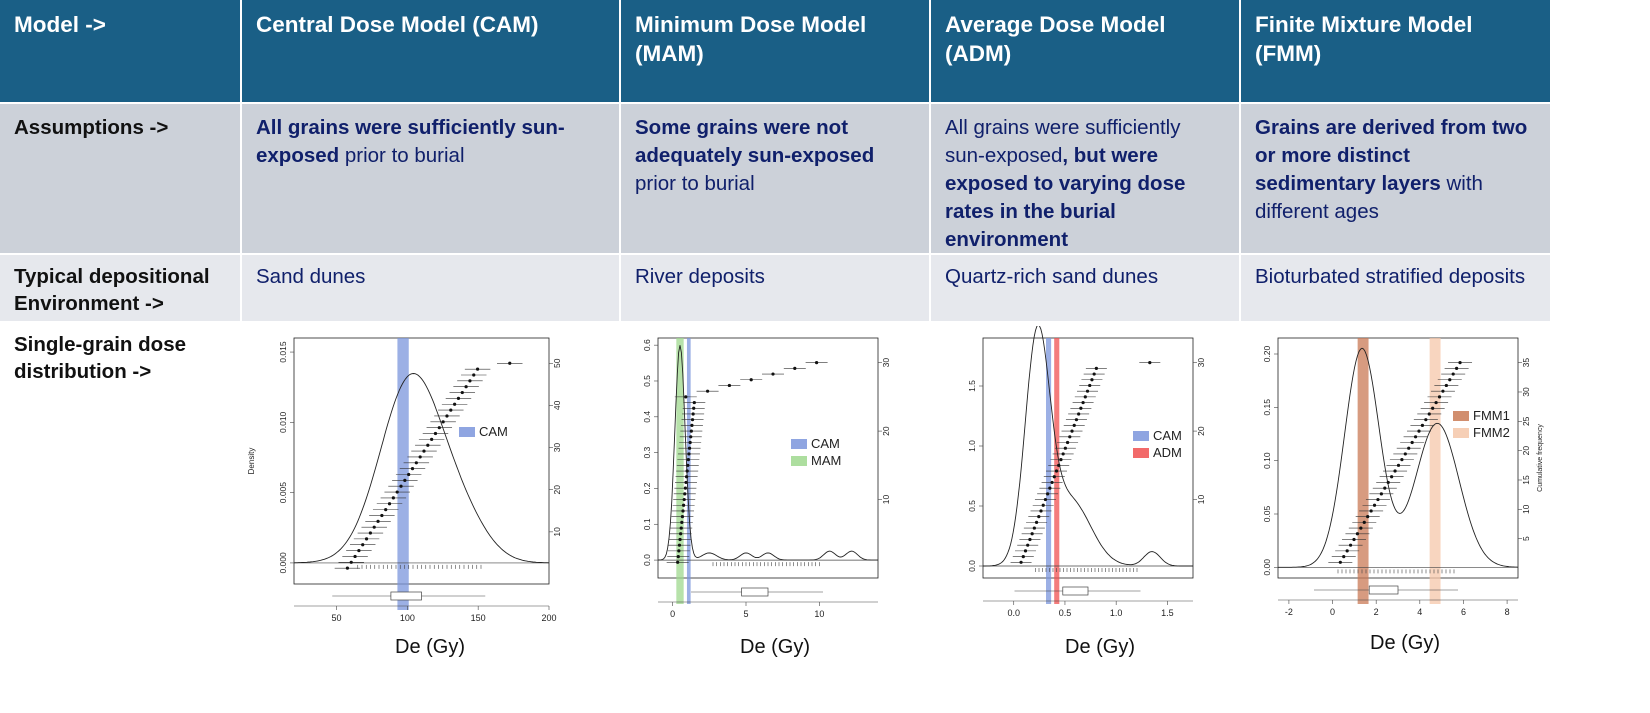  Describe the element at coordinates (972, 446) in the screenshot. I see `y-tick-label: 1.0` at that location.